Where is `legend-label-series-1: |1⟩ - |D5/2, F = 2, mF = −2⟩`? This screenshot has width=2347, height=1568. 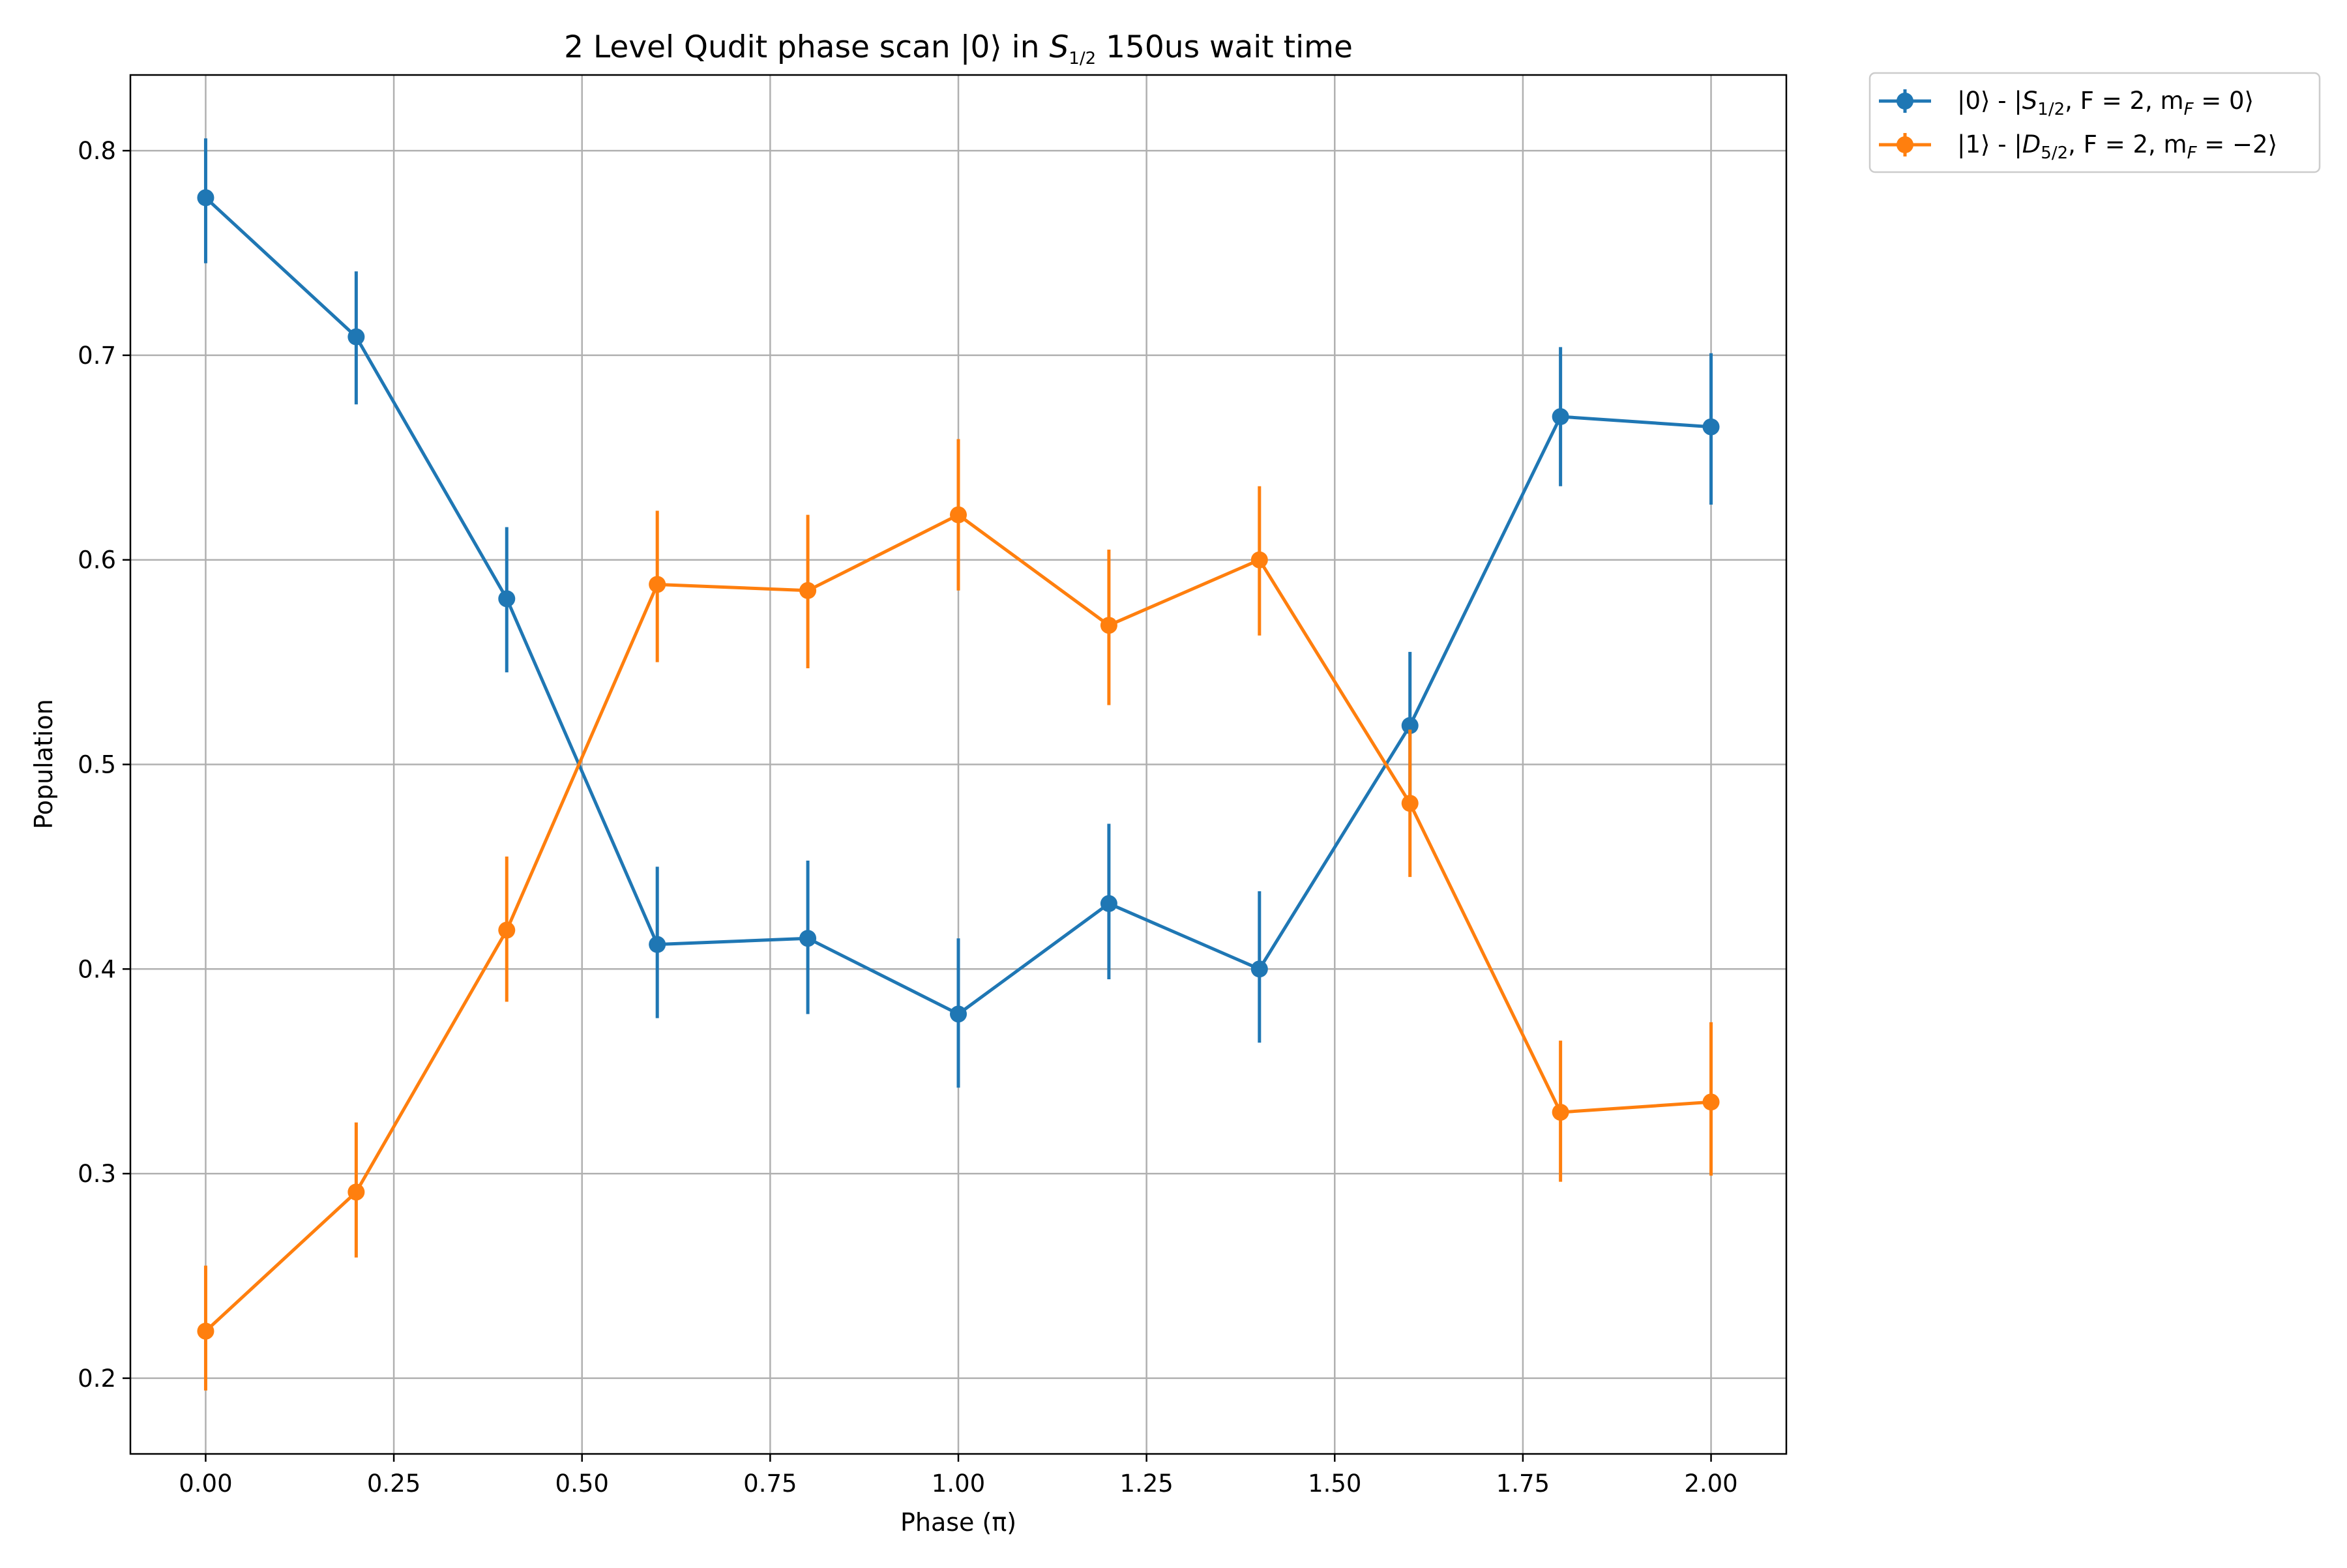
legend-label-series-1: |1⟩ - |D5/2, F = 2, mF = −2⟩ is located at coordinates (2117, 147).